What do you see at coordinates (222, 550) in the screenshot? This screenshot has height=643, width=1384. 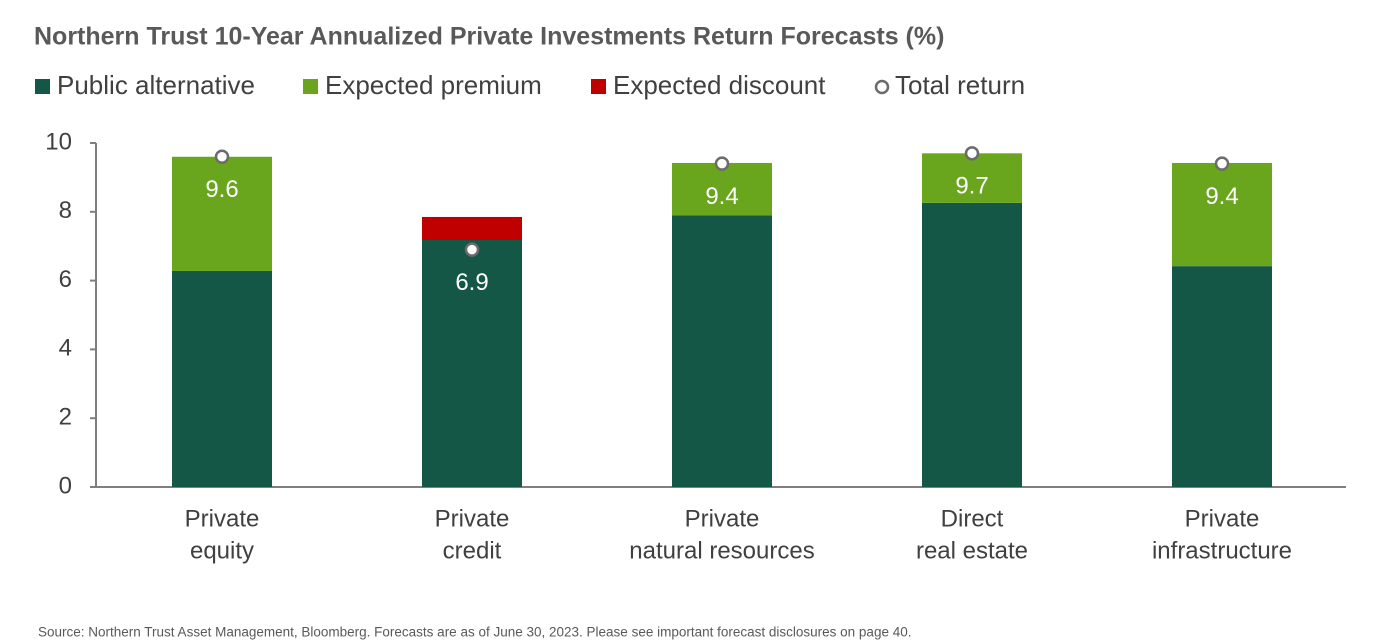 I see `x-tick-label: equity` at bounding box center [222, 550].